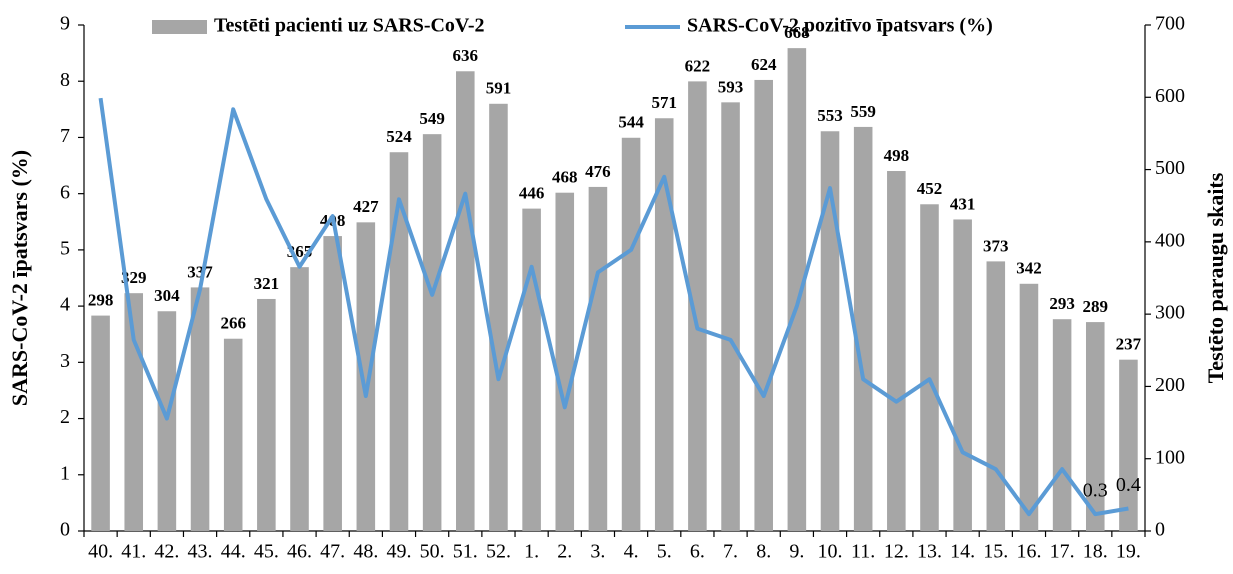  What do you see at coordinates (840, 26) in the screenshot?
I see `legend-label: SARS-CoV-2 pozitīvo īpatsvars (%)` at bounding box center [840, 26].